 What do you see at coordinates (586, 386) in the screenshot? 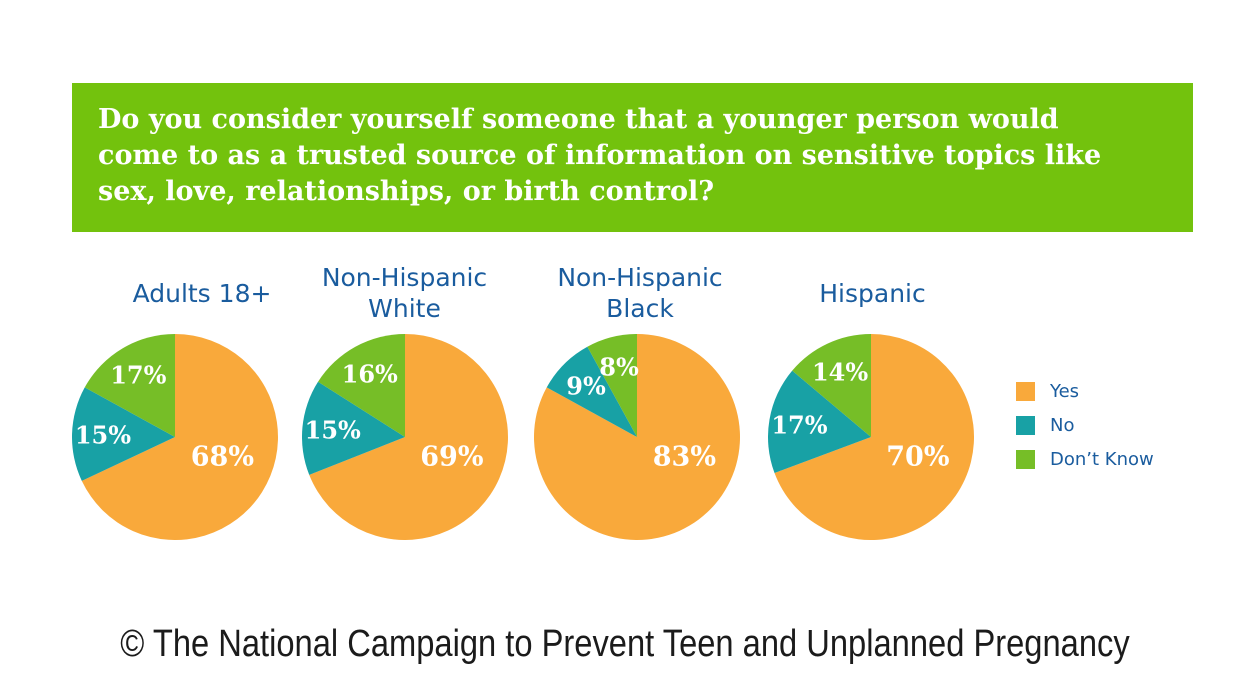
I see `slice-label-no: 9%` at bounding box center [586, 386].